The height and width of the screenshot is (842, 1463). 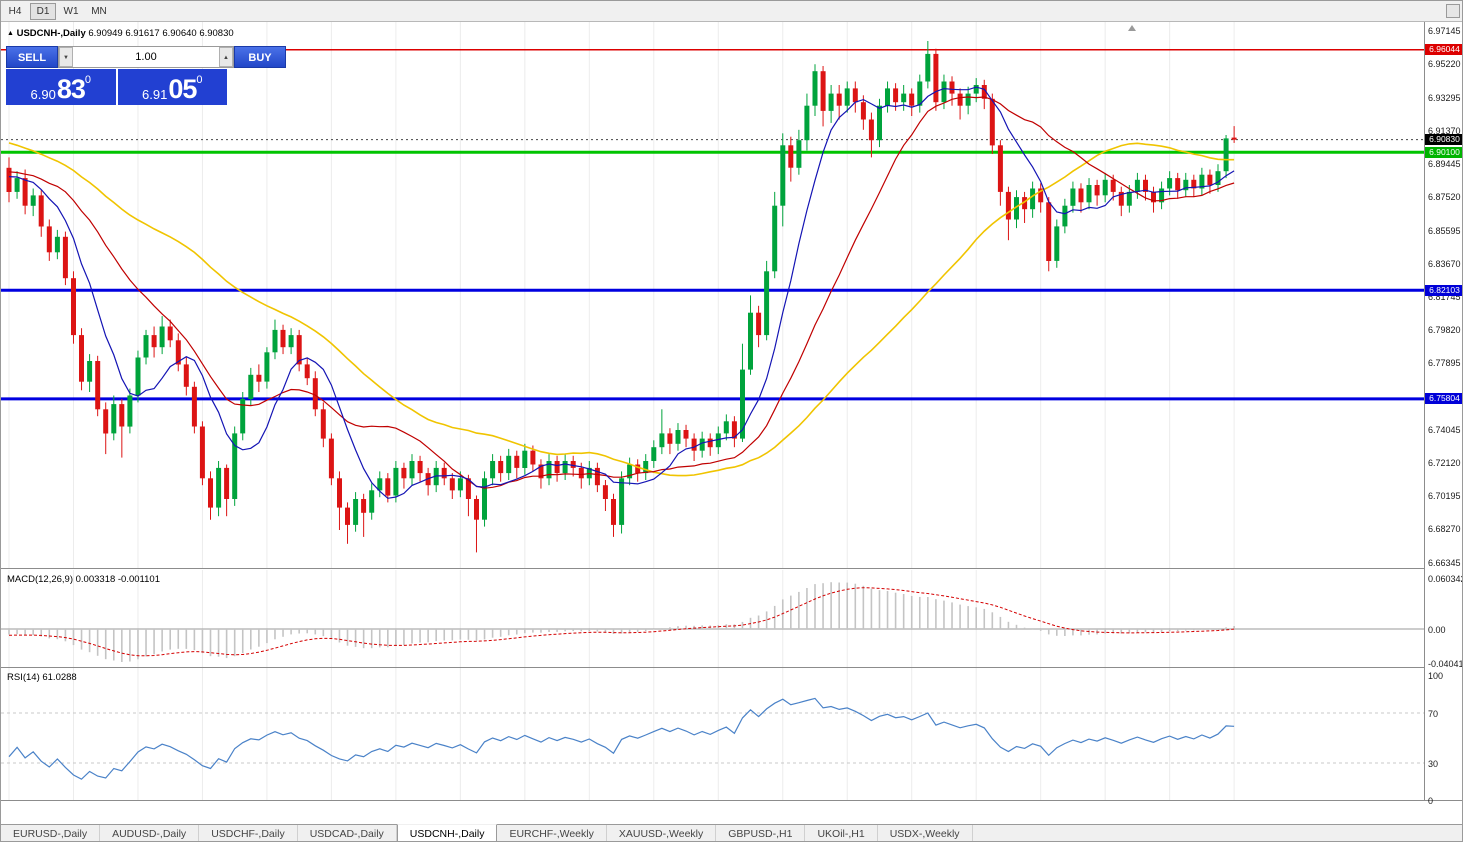 What do you see at coordinates (925, 833) in the screenshot?
I see `symbol-tab-usdx-weekly: USDX-,Weekly` at bounding box center [925, 833].